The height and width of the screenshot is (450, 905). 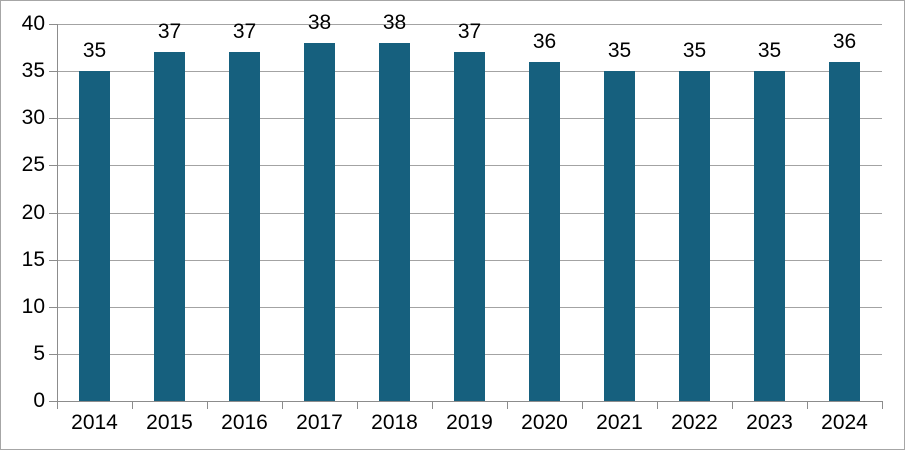 I want to click on x-axis-label-2021: 2021, so click(x=619, y=422).